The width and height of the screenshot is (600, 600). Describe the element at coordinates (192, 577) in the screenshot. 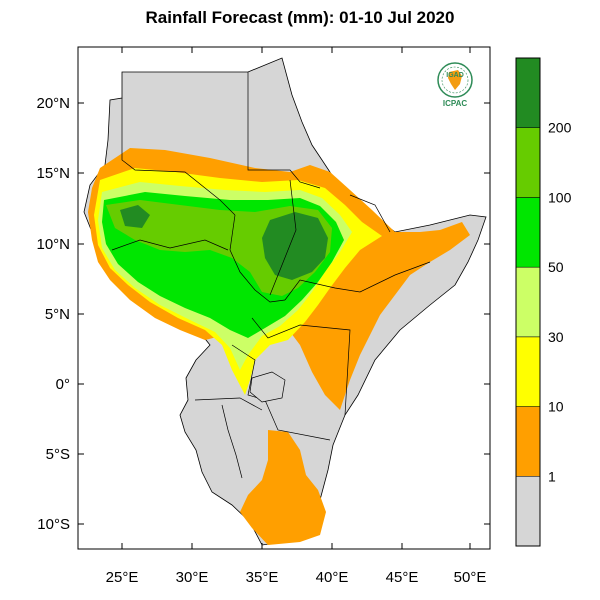

I see `lon-label-30e: 30°E` at that location.